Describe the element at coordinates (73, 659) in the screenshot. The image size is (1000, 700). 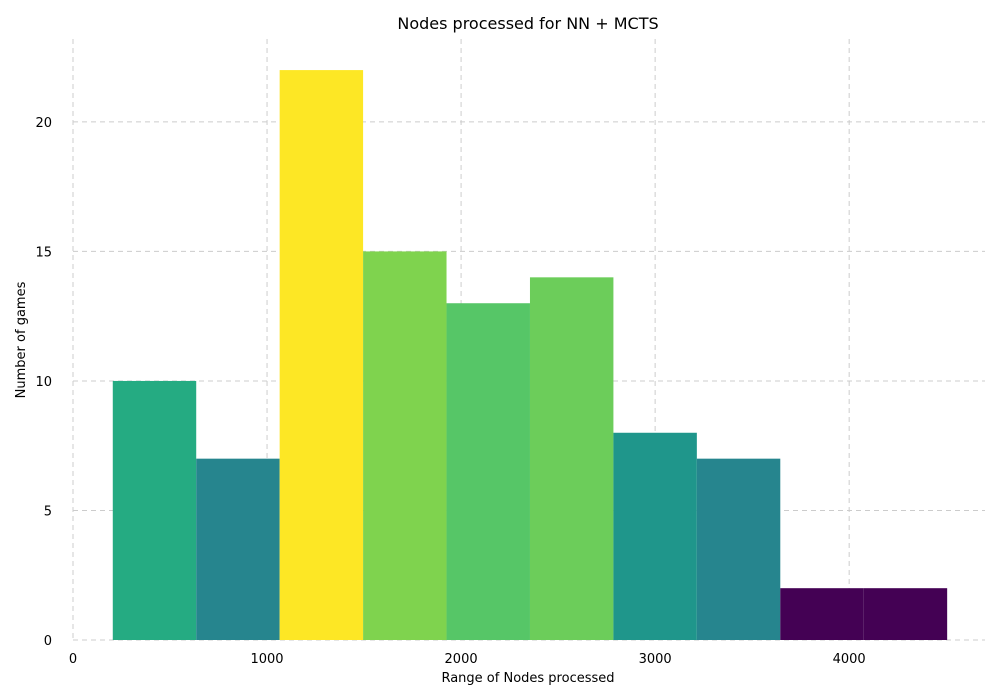
I see `x-tick-label-0: 0` at that location.